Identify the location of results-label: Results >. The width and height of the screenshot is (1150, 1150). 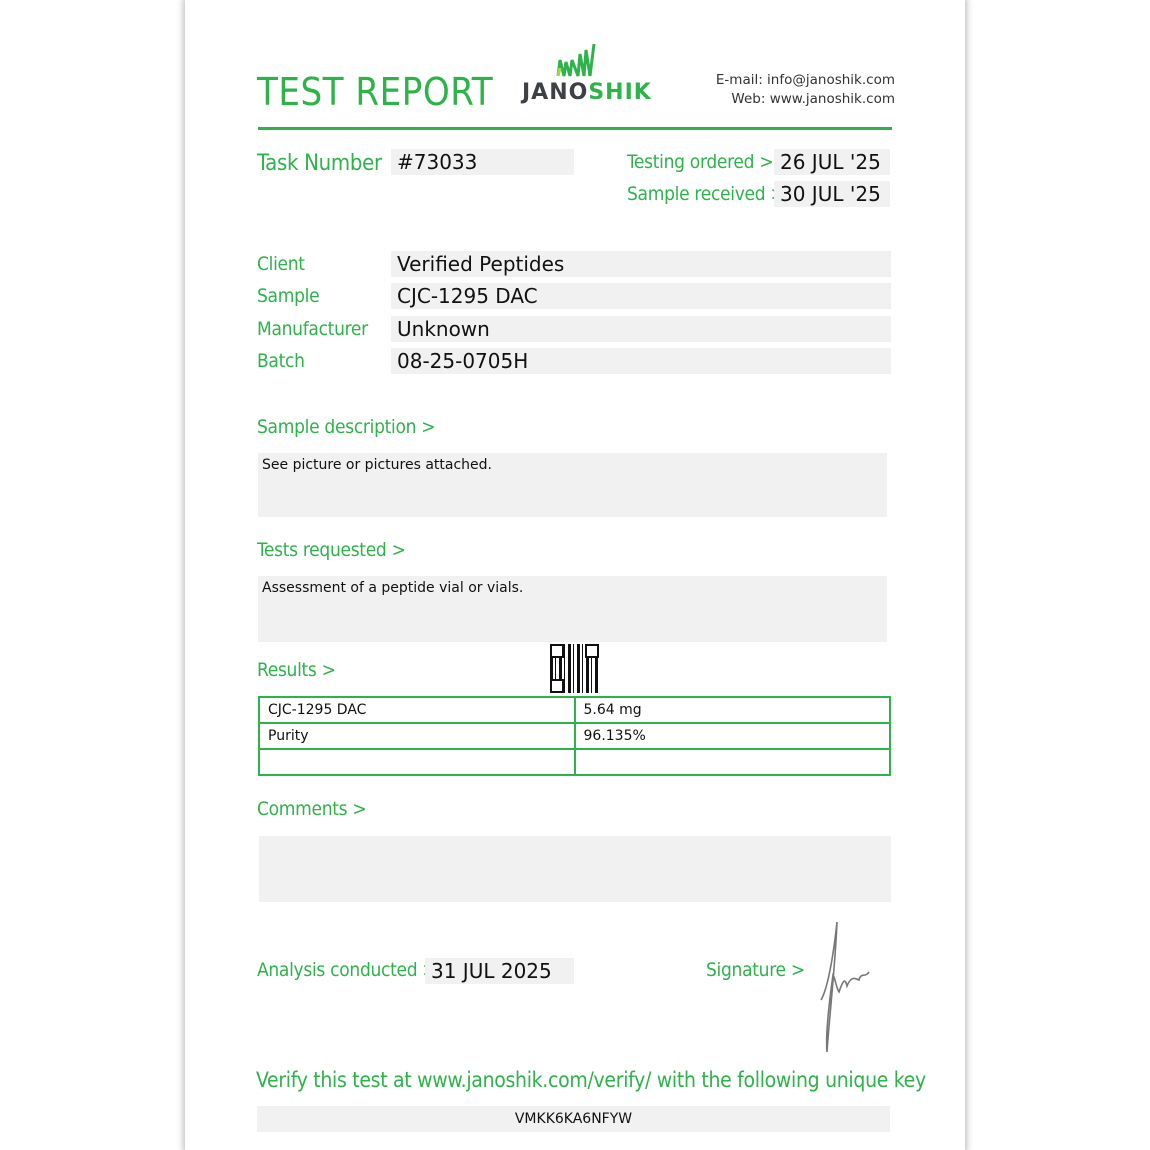
(296, 670).